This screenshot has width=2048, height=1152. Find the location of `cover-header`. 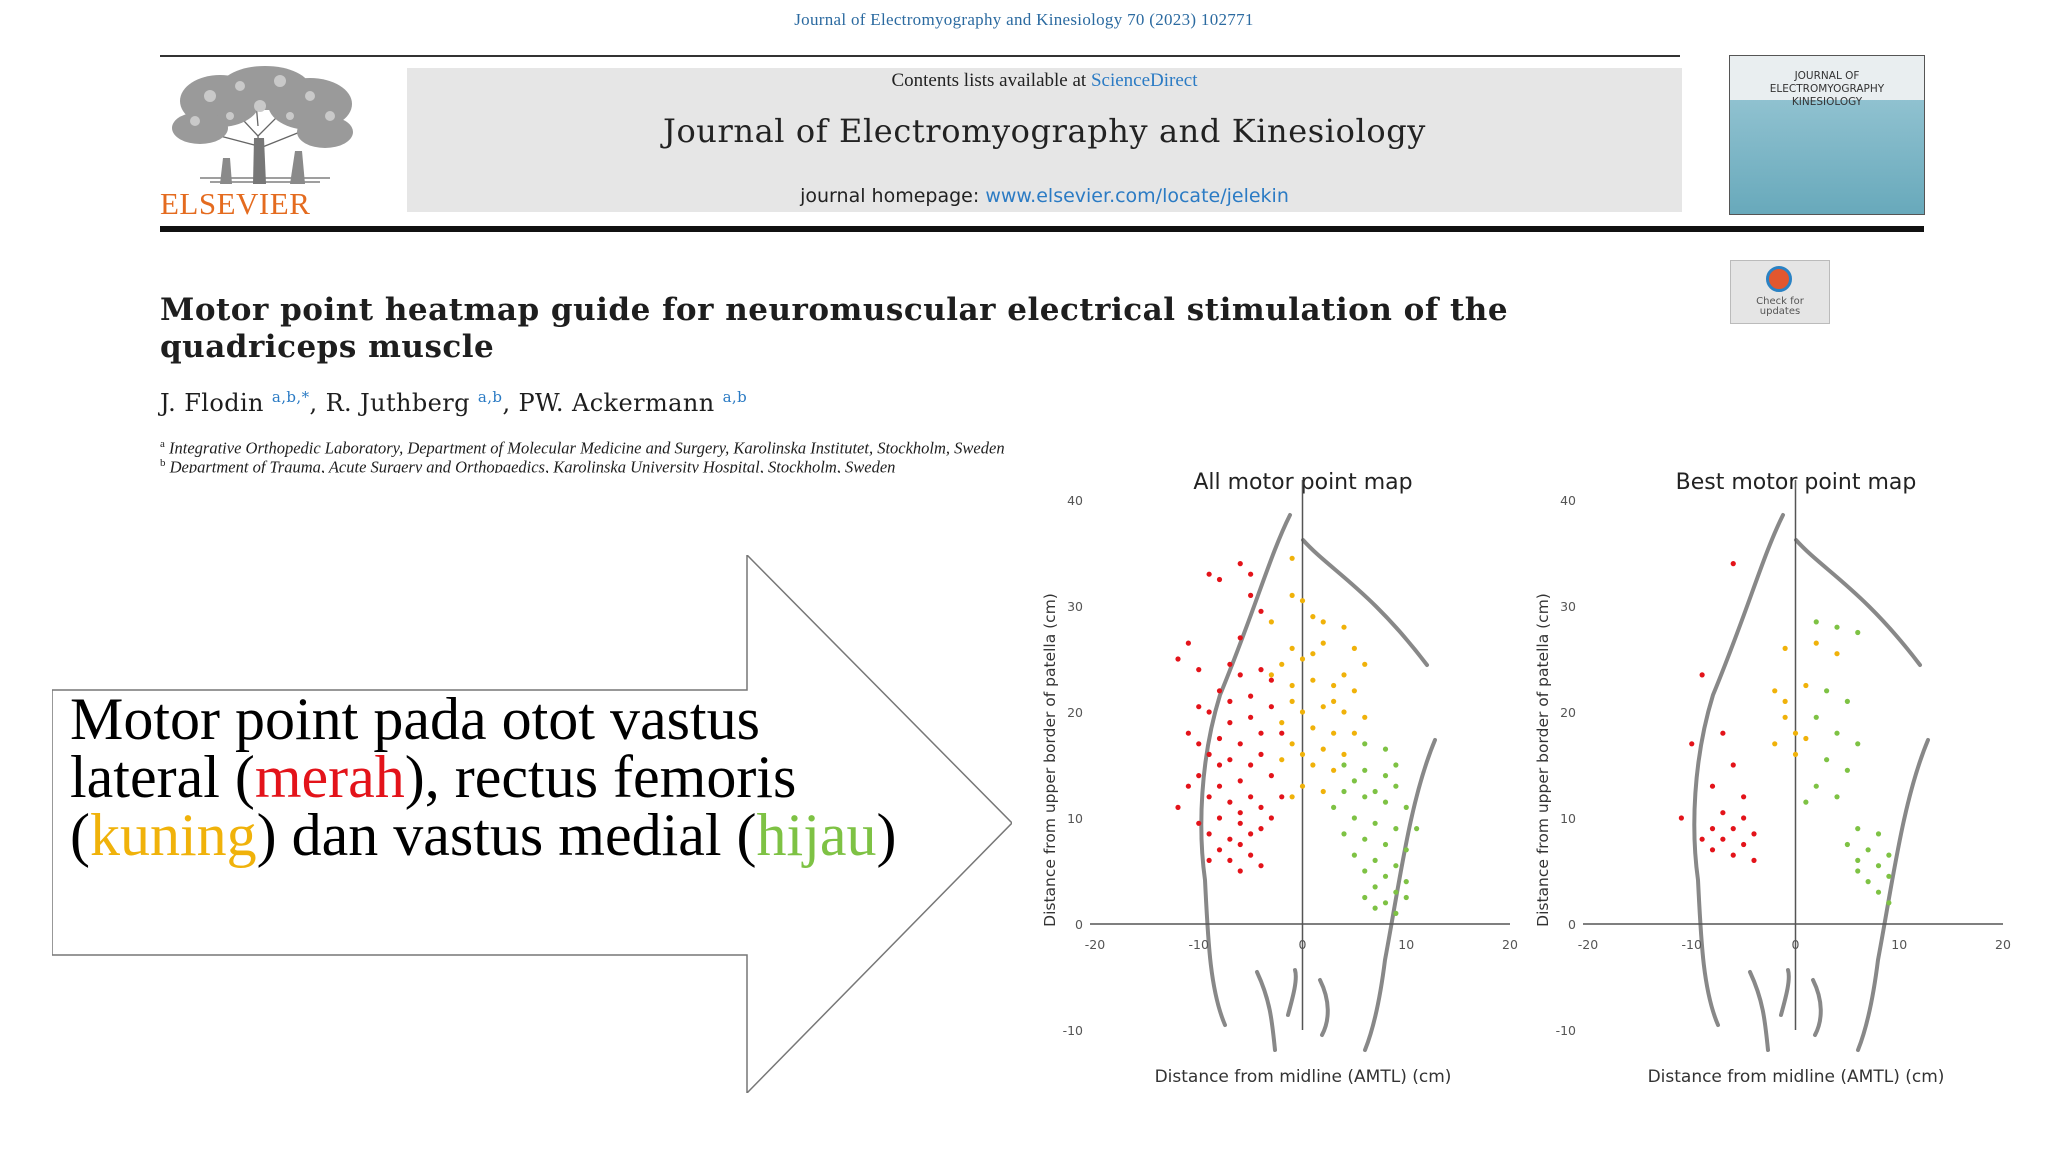

cover-header is located at coordinates (1827, 78).